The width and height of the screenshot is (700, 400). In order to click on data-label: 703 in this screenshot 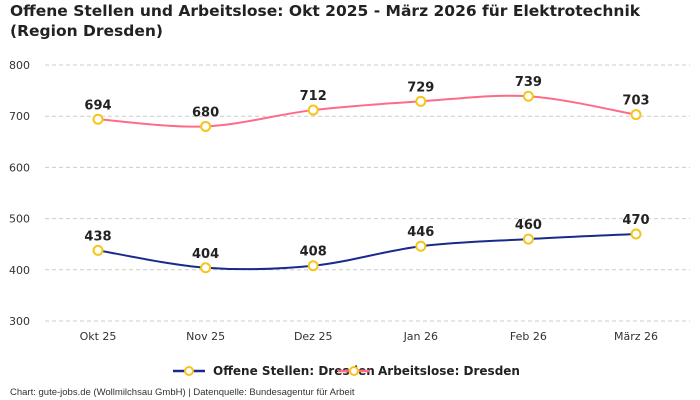, I will do `click(635, 101)`.